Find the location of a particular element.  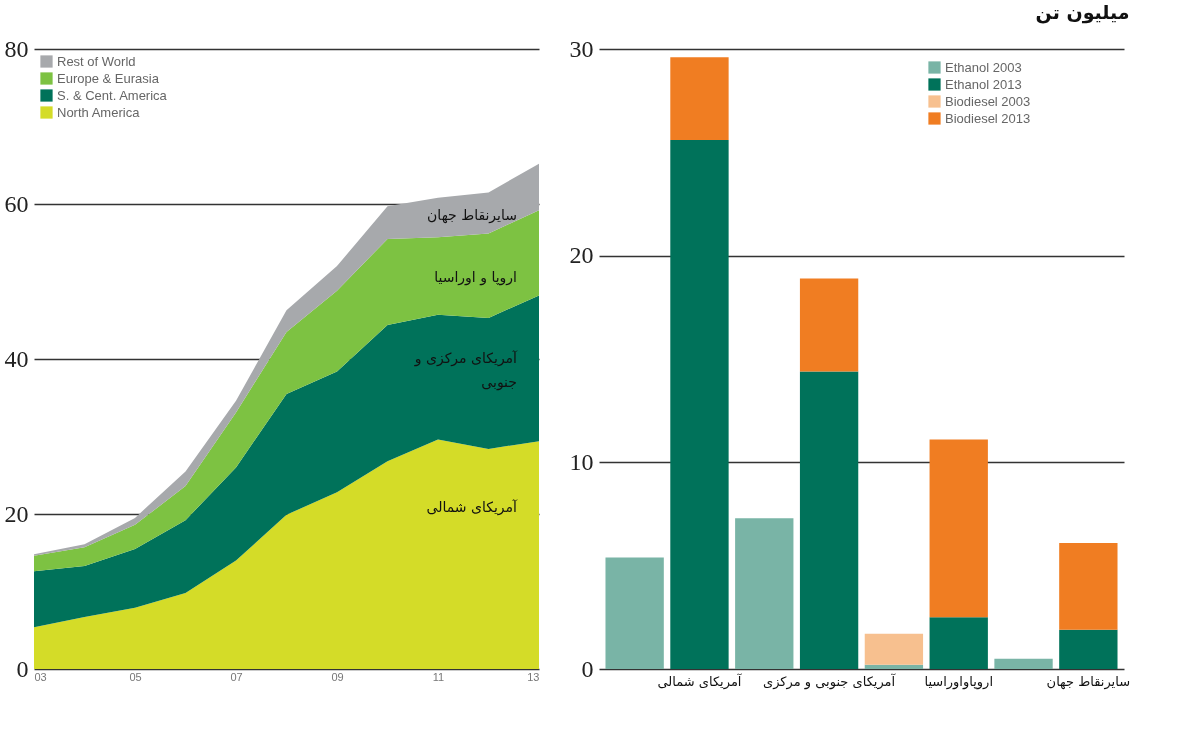

x-tick-label: آمریکای شمالی is located at coordinates (700, 681).